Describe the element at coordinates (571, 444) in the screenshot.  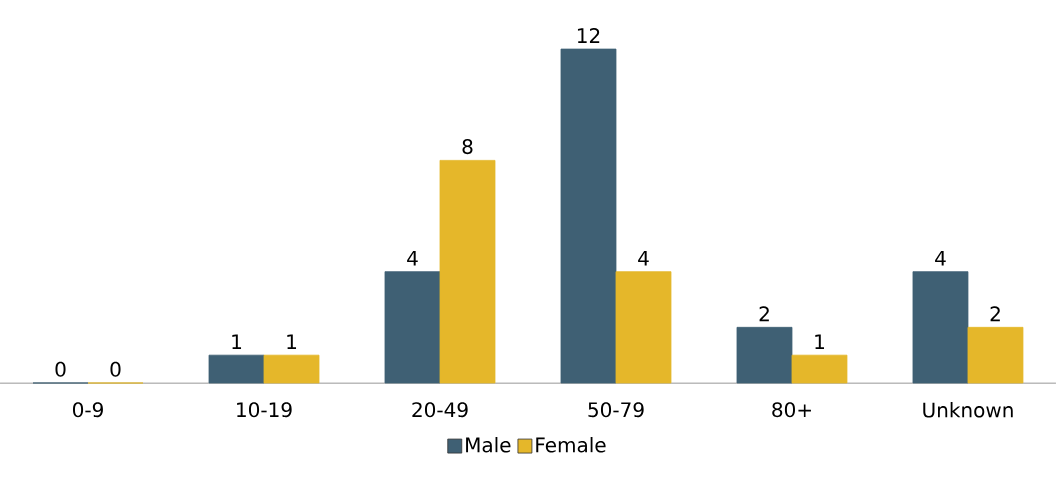
I see `legend-label: Female` at that location.